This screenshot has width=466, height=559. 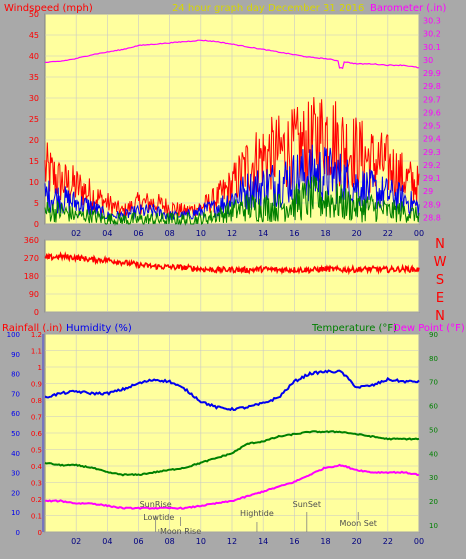 I want to click on barometer-y-tick: 28.9, so click(x=432, y=204).